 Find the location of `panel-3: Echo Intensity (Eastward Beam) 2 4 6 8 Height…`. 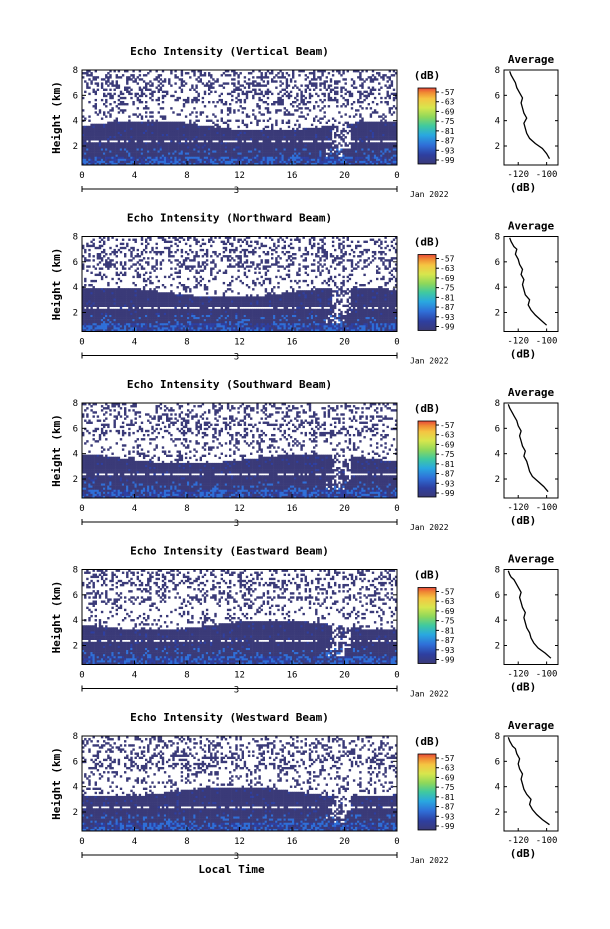

panel-3: Echo Intensity (Eastward Beam) 2 4 6 8 Height… is located at coordinates (304, 622).